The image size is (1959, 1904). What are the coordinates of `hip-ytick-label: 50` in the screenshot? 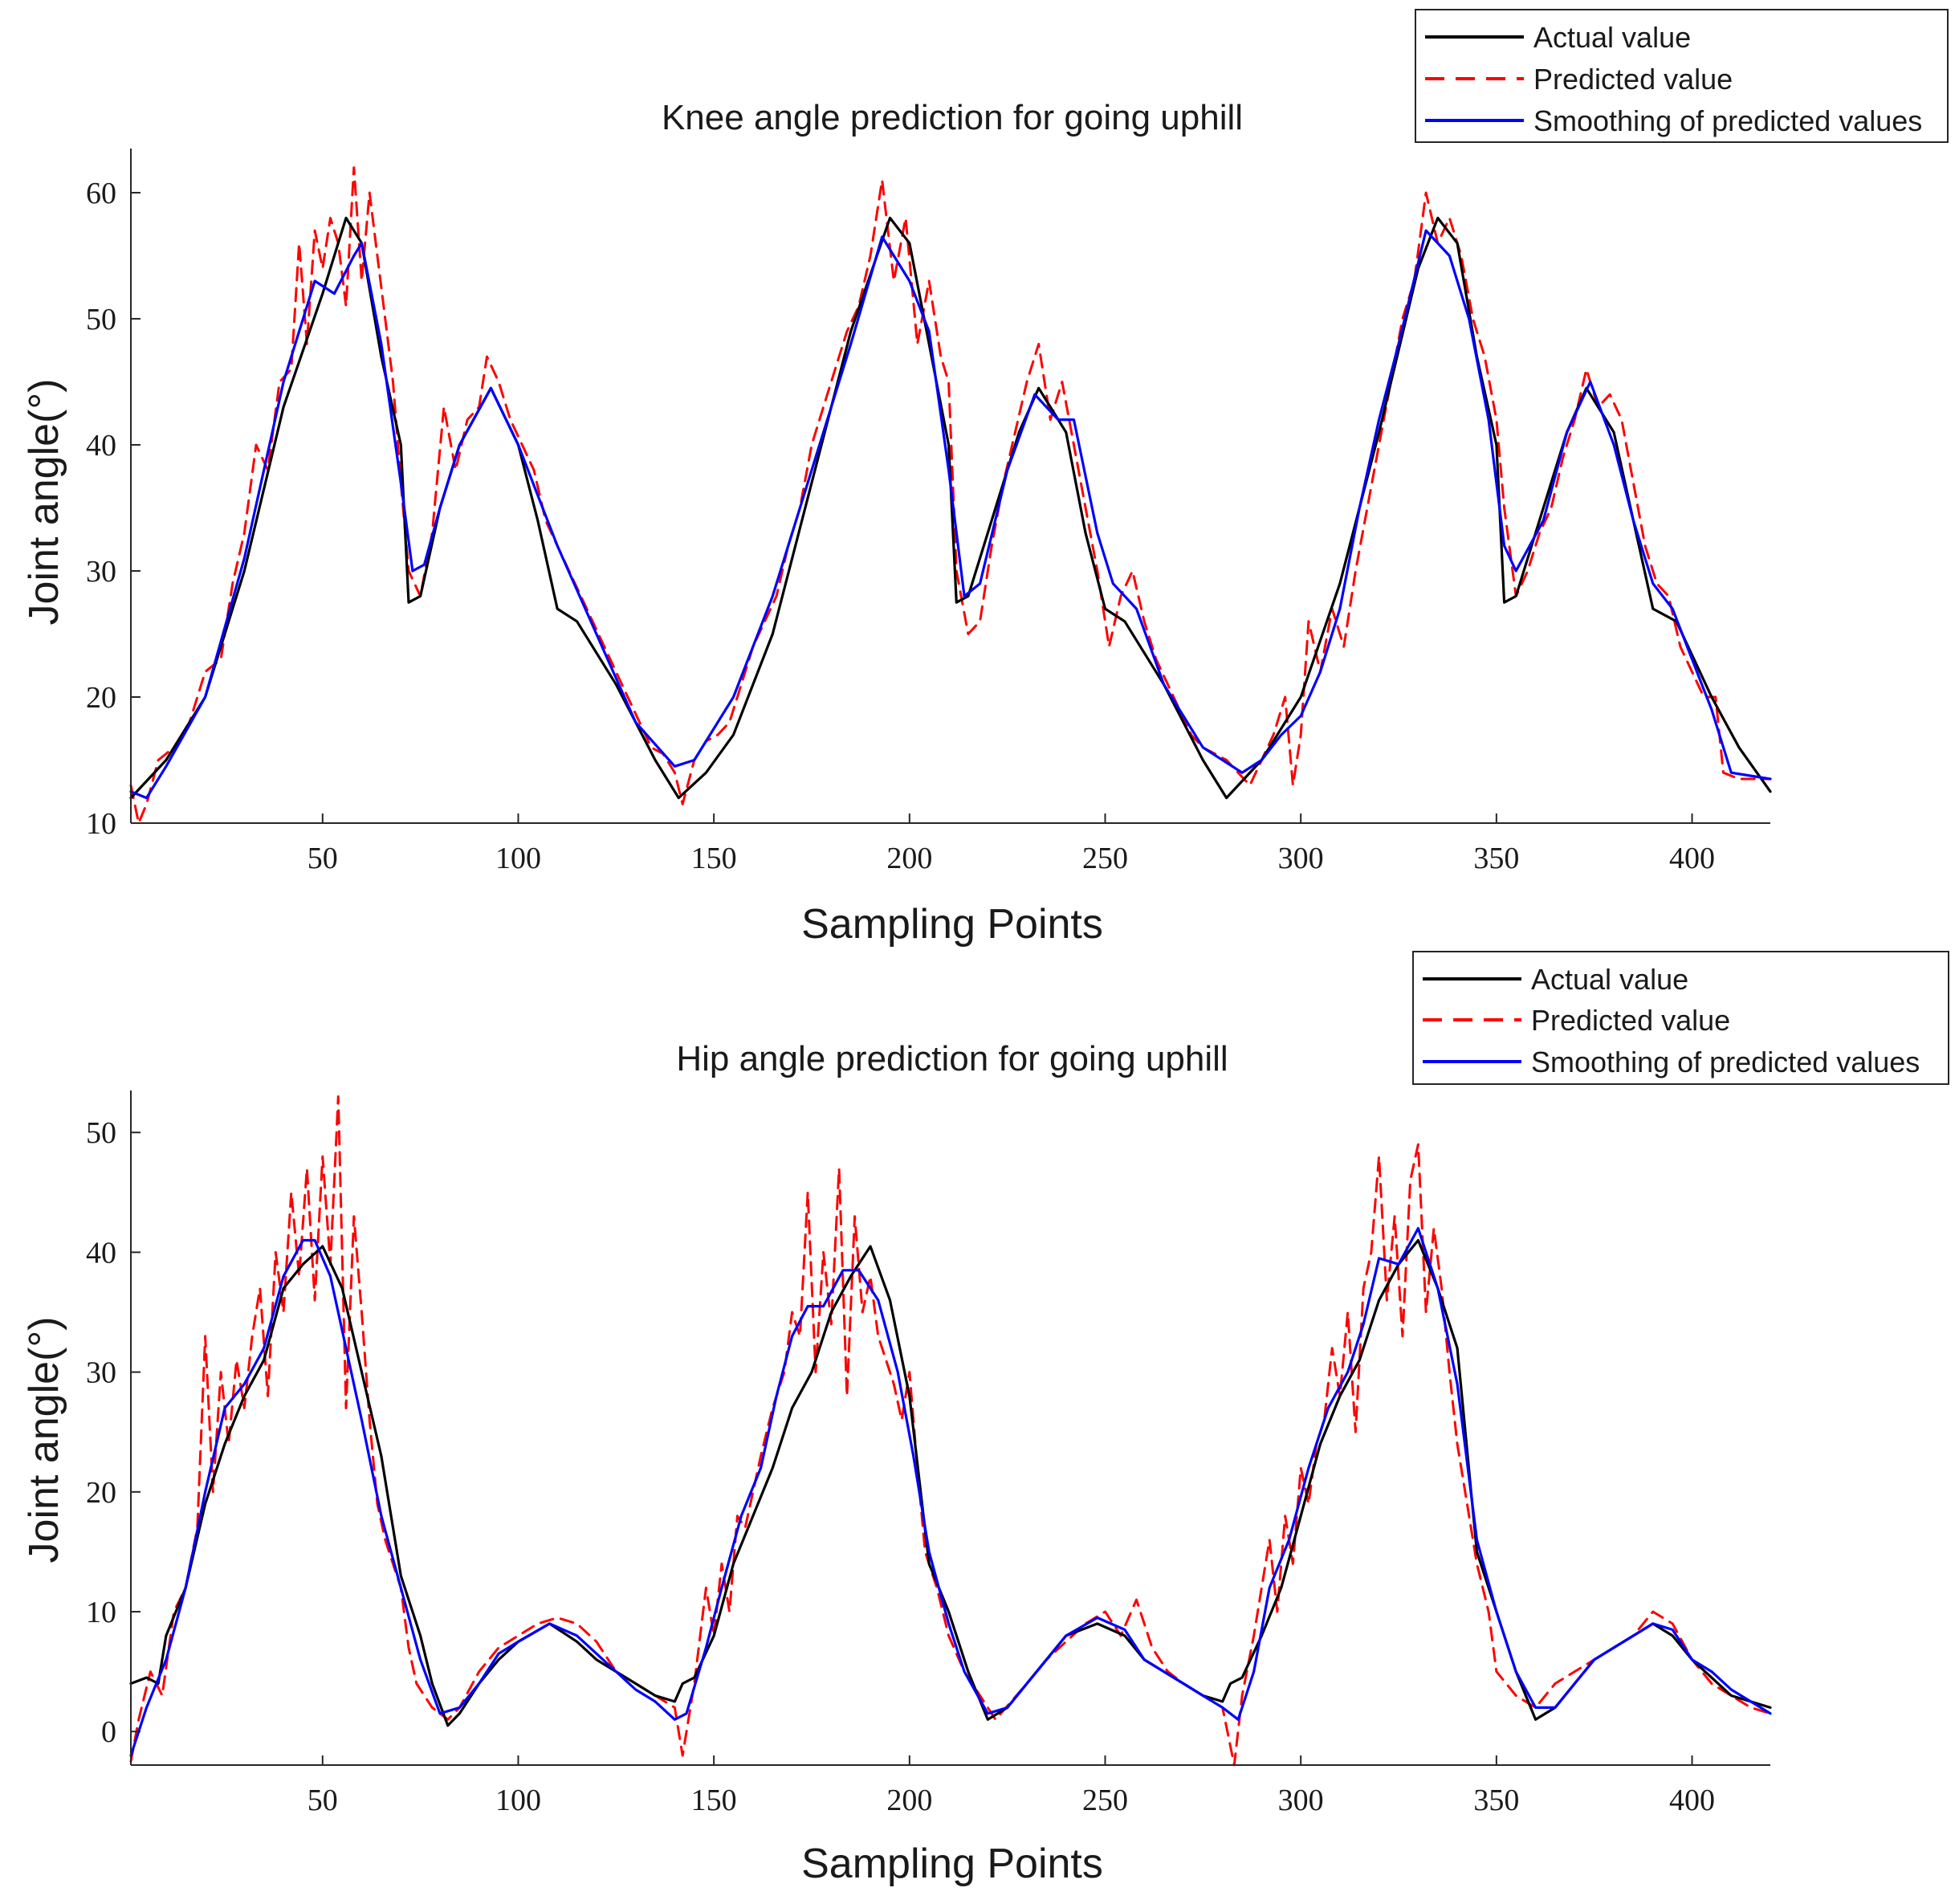 It's located at (101, 1133).